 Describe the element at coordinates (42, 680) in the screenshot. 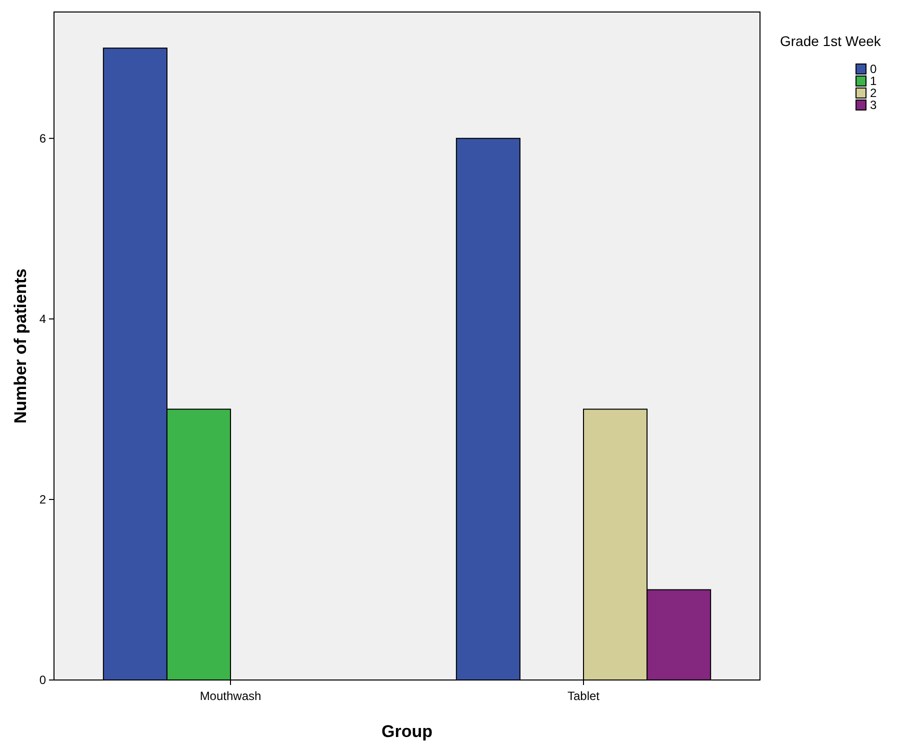

I see `y-tick-label: 0` at that location.